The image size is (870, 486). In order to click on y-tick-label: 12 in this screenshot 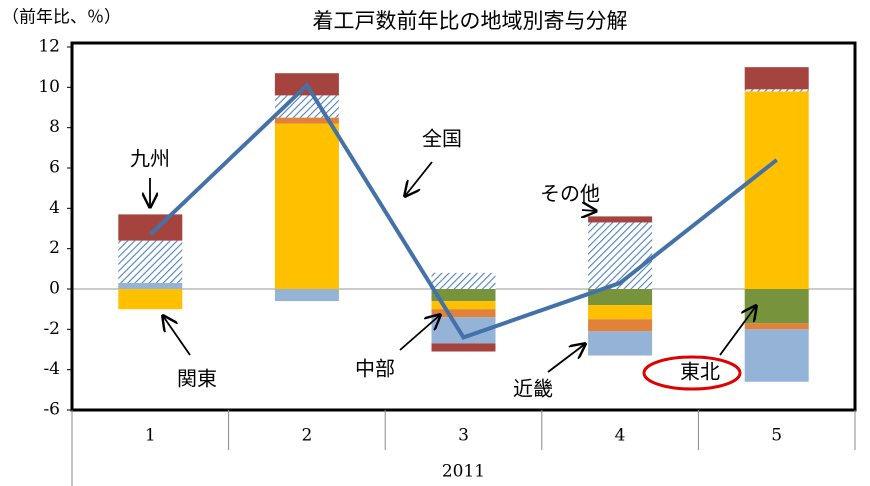, I will do `click(49, 47)`.